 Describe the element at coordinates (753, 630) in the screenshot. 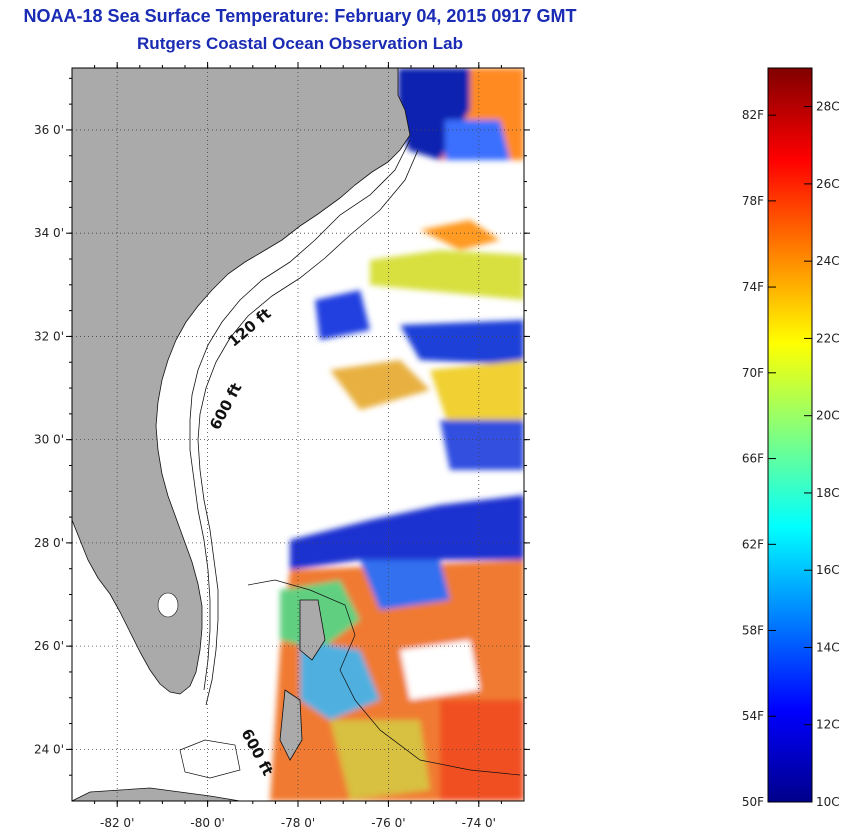

I see `colorbar-f-label: 58F` at that location.